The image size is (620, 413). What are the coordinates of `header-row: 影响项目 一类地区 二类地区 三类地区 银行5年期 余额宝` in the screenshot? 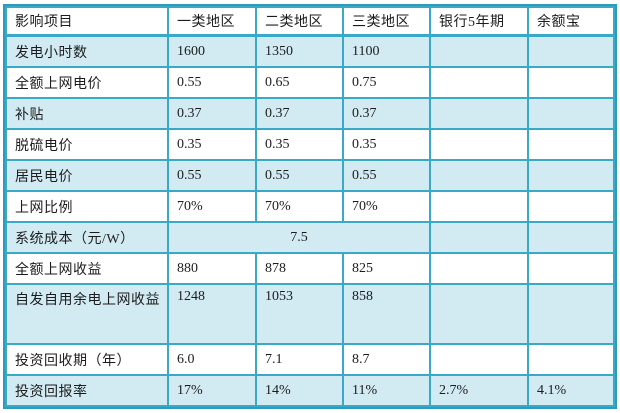 It's located at (310, 21).